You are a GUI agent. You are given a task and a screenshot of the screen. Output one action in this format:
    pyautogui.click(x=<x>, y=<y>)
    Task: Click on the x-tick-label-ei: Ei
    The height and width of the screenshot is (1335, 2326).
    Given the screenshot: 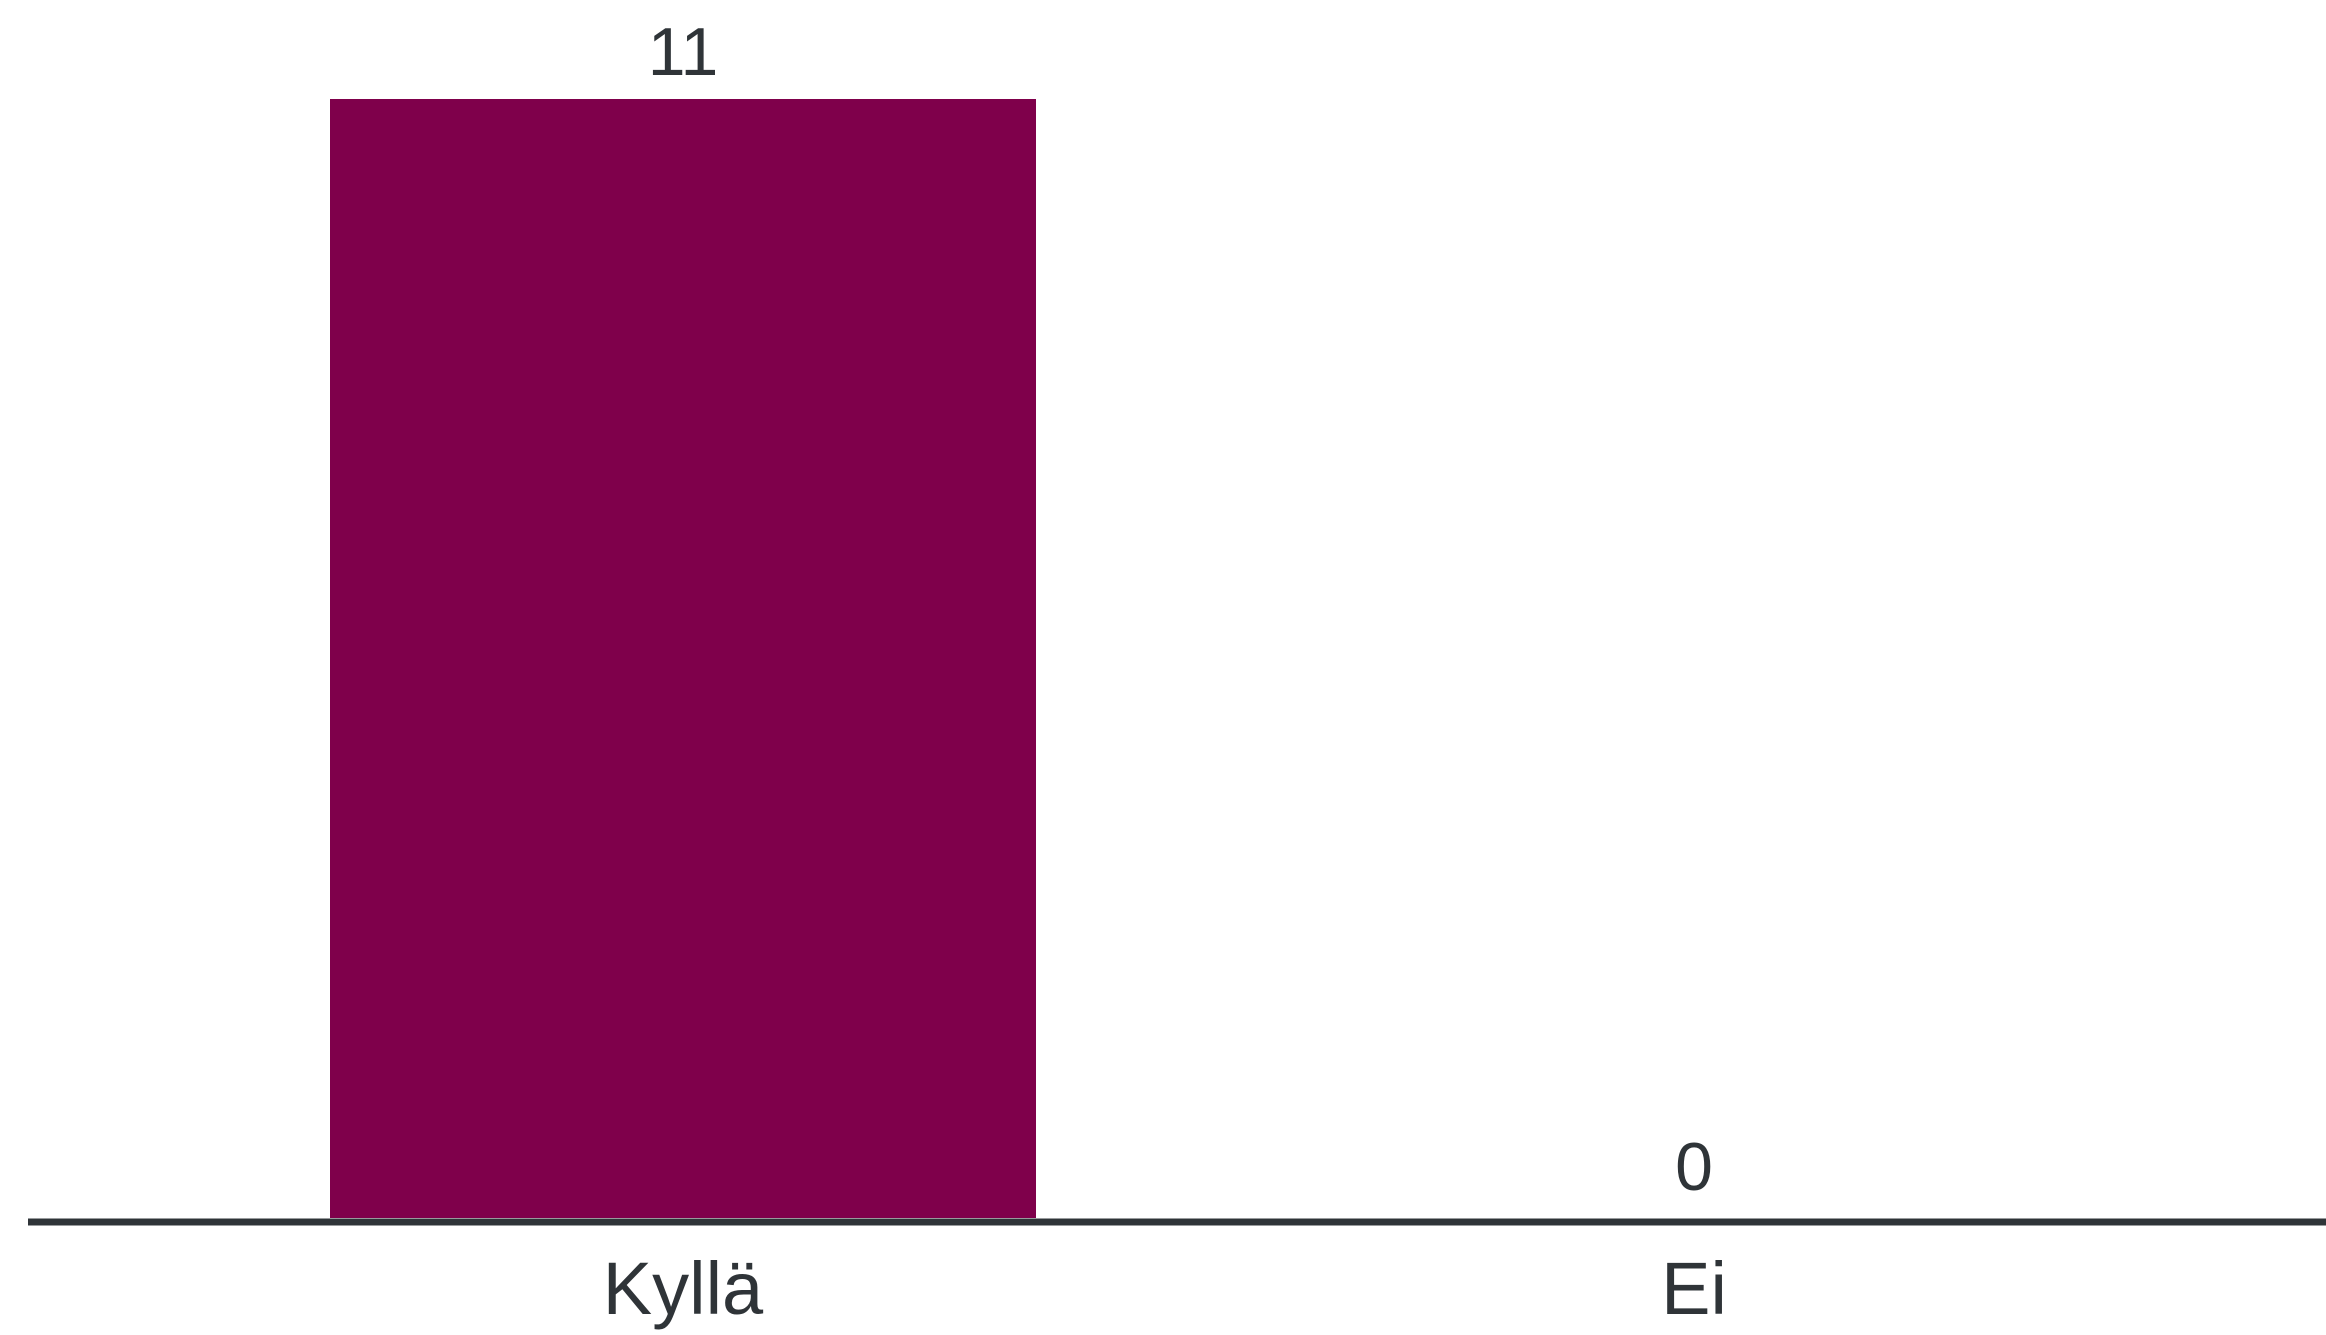 What is the action you would take?
    pyautogui.click(x=1694, y=1288)
    